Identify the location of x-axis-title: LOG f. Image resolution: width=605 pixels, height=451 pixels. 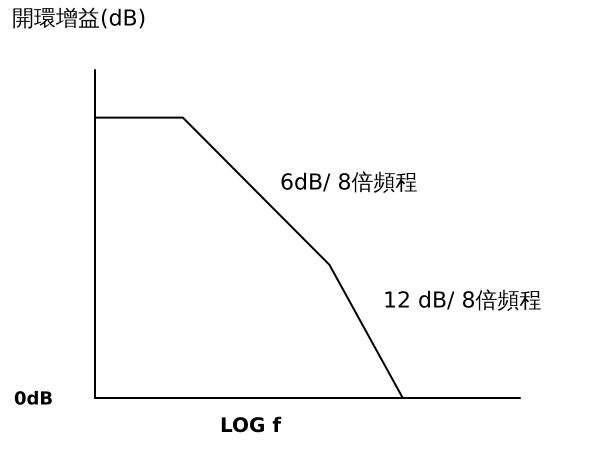
(251, 425).